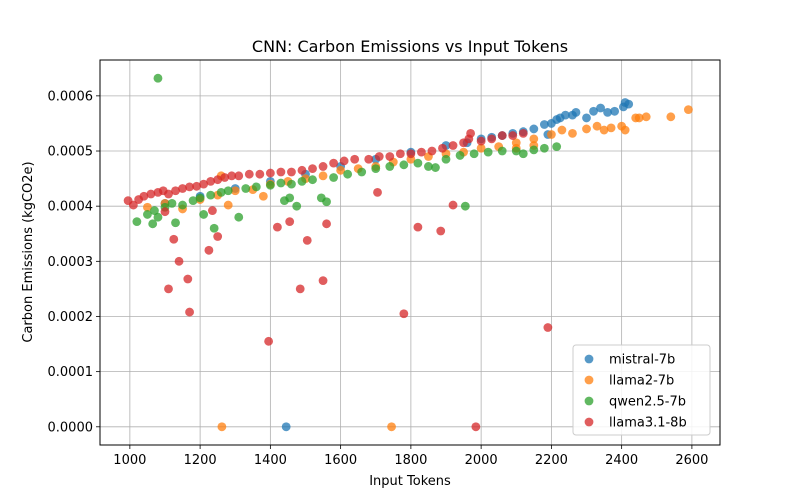 Image resolution: width=800 pixels, height=500 pixels. Describe the element at coordinates (641, 381) in the screenshot. I see `legend-label: llama2-7b` at that location.